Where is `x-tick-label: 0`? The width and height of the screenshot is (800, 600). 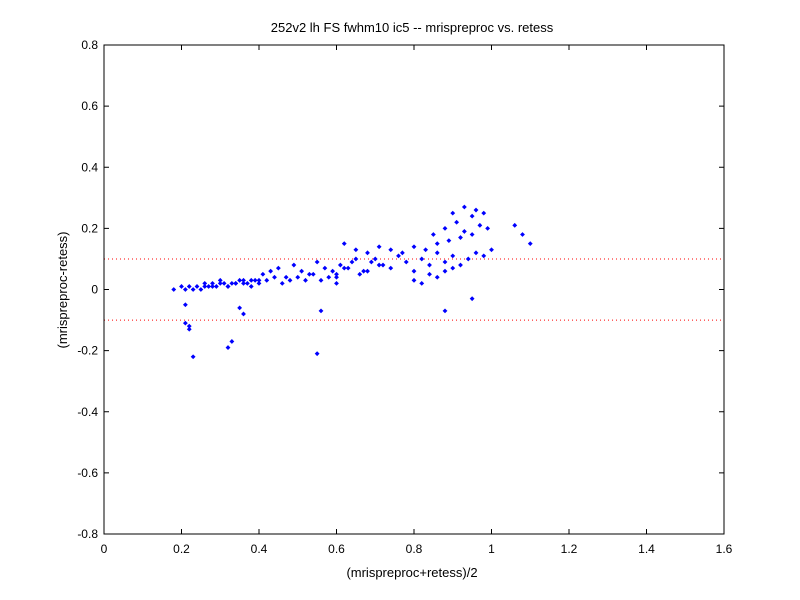 x-tick-label: 0 is located at coordinates (104, 549).